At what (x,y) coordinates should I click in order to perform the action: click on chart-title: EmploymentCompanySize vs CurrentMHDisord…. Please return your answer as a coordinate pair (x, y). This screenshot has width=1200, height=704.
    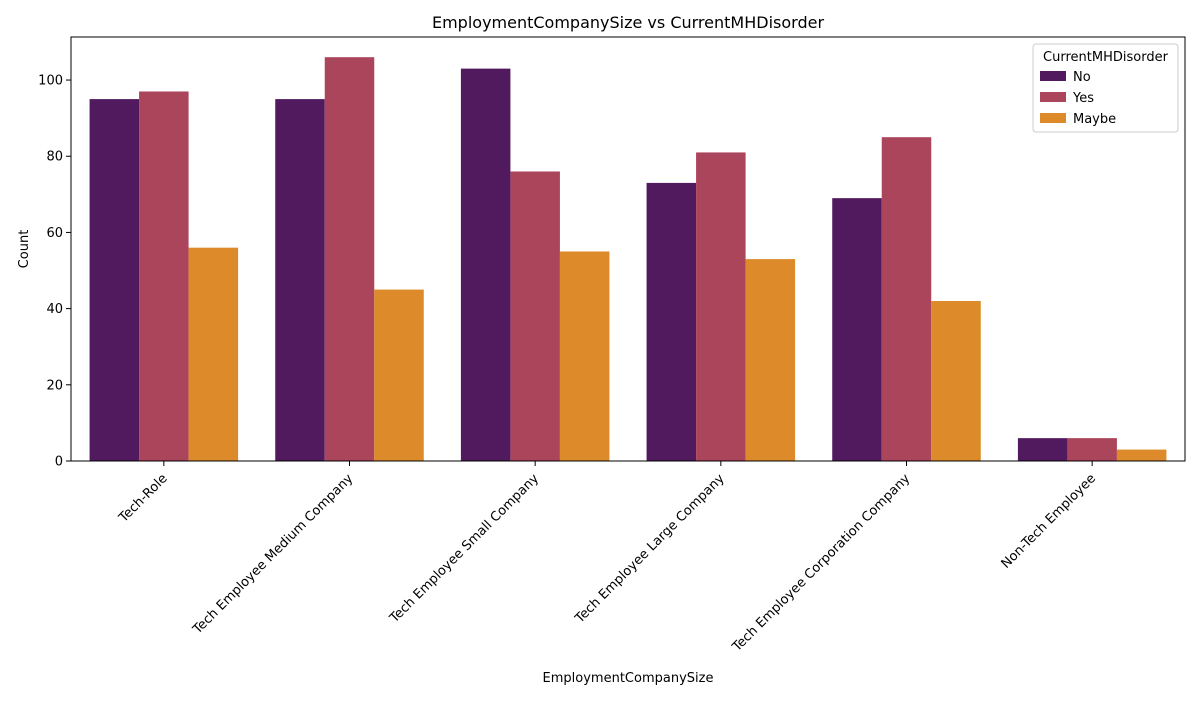
    Looking at the image, I should click on (628, 22).